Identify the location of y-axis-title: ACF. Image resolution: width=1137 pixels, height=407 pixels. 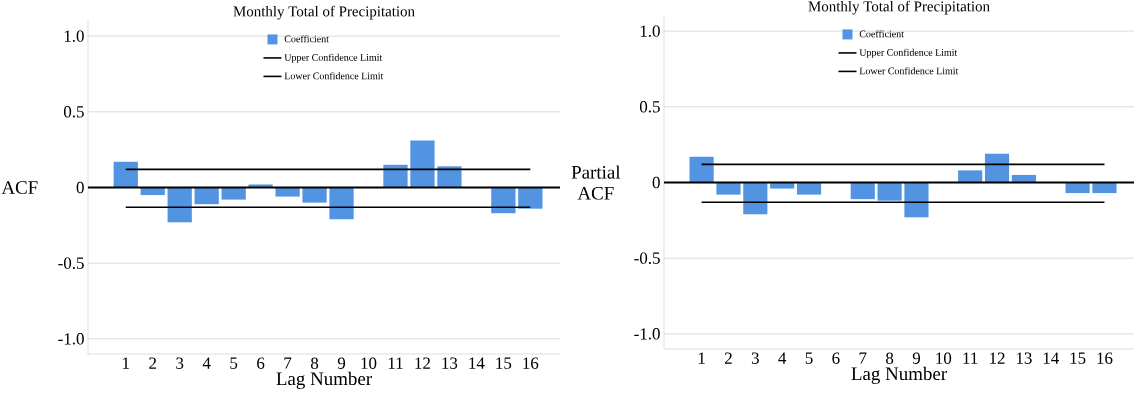
(19, 187).